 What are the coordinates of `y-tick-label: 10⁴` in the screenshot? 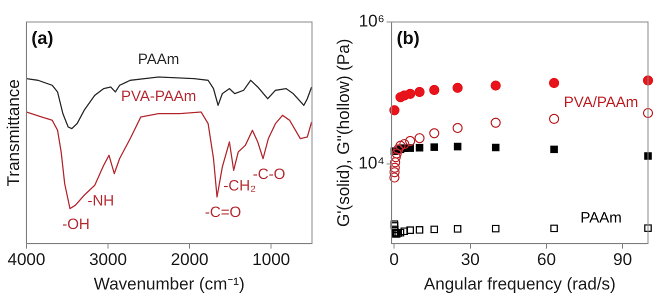 It's located at (371, 163).